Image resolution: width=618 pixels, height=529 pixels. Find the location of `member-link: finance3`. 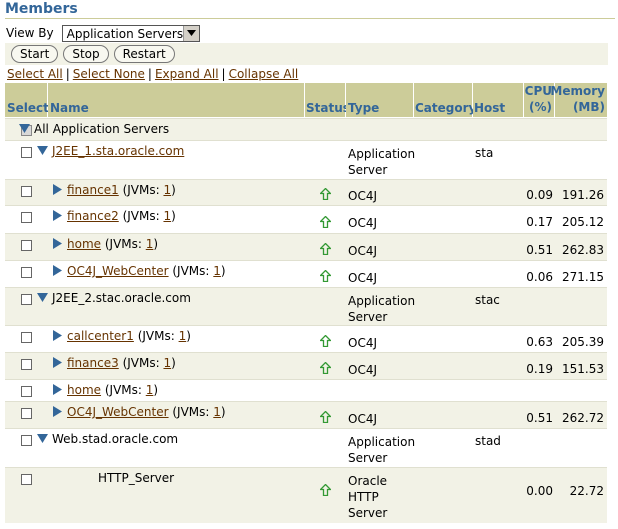

member-link: finance3 is located at coordinates (93, 363).